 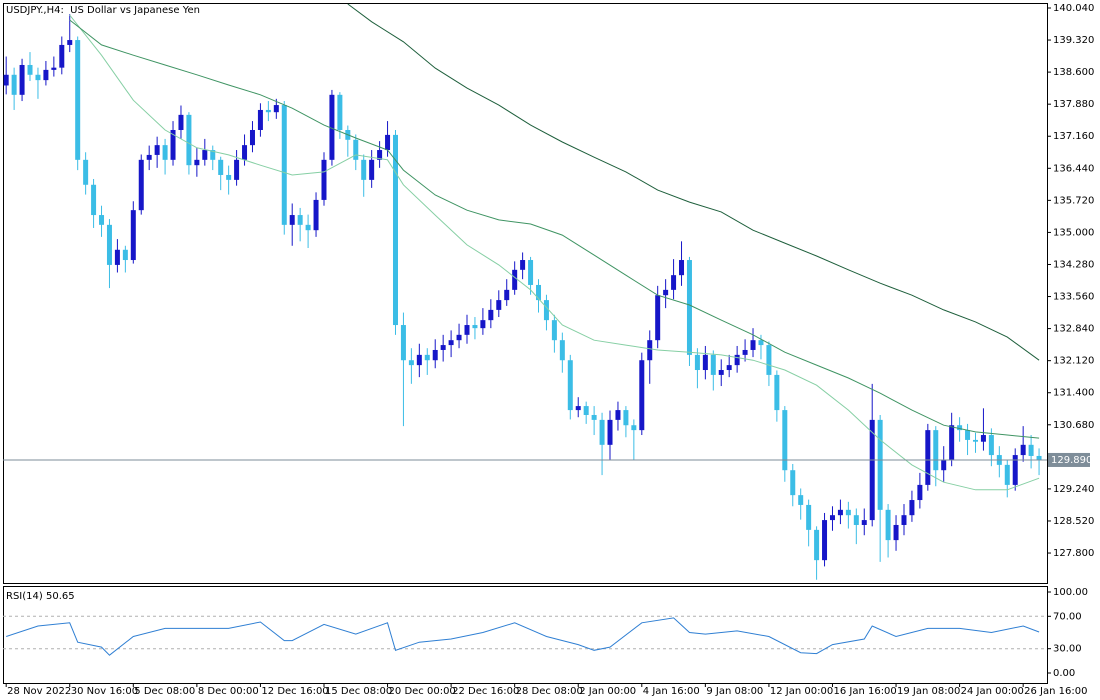 What do you see at coordinates (1073, 553) in the screenshot?
I see `y-tick-label: 127.800` at bounding box center [1073, 553].